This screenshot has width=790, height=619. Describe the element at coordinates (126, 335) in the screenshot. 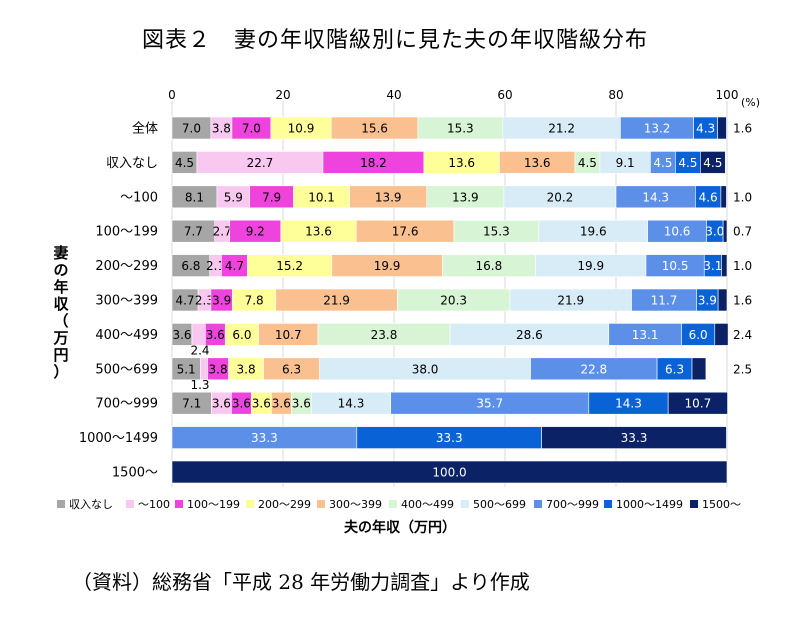

I see `y-category-label: 400～499` at that location.